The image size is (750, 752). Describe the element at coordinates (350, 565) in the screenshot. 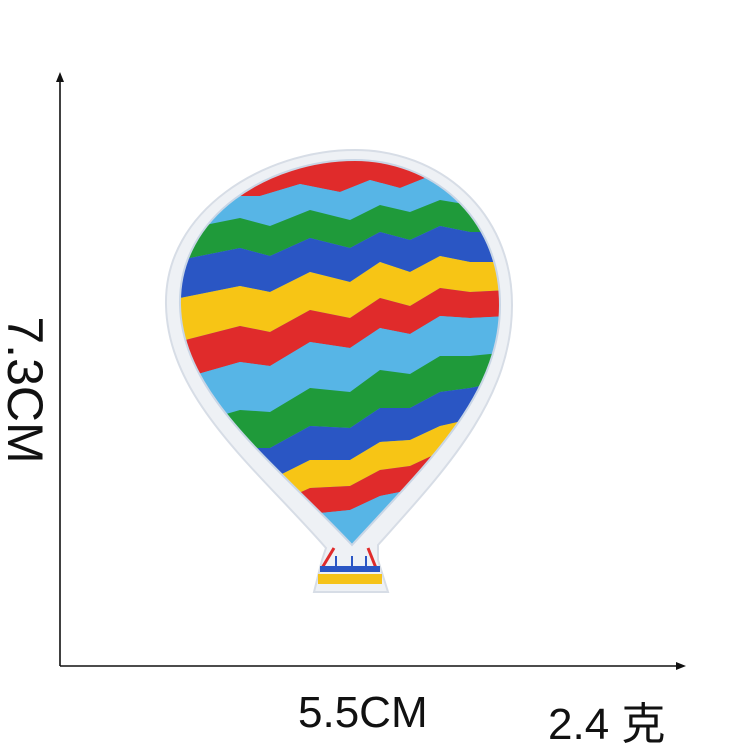

I see `balloon-basket` at that location.